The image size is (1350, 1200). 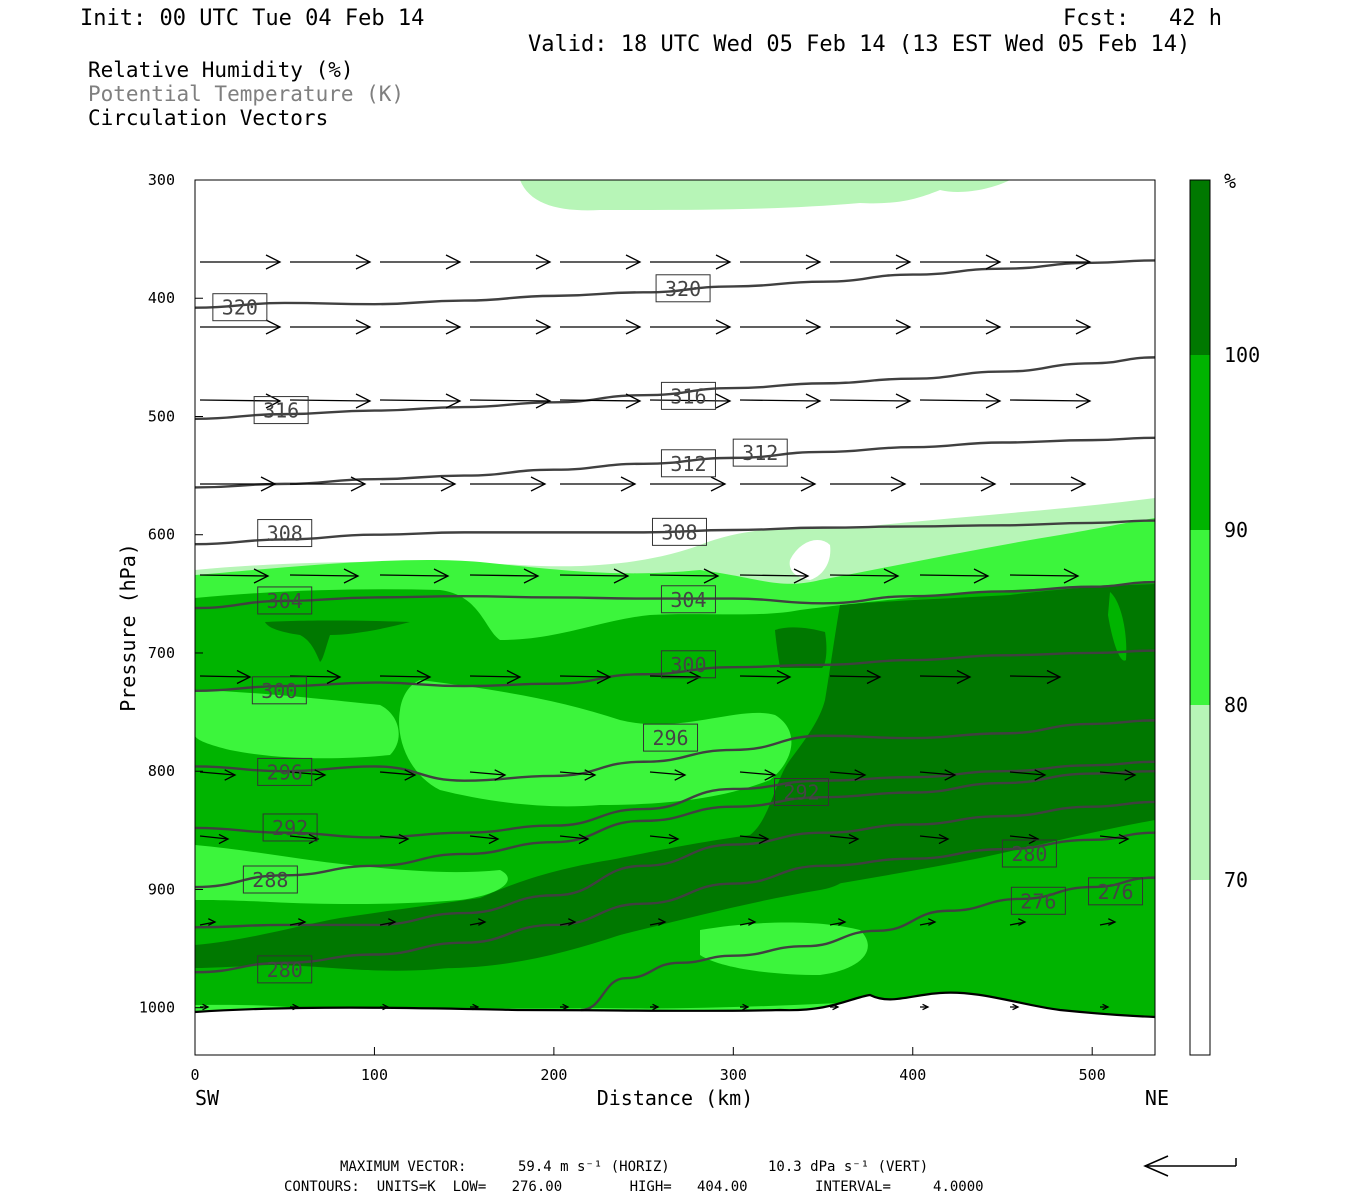 What do you see at coordinates (594, 1167) in the screenshot?
I see `max-vector-horiz: 59.4 m s⁻¹ (HORIZ)` at bounding box center [594, 1167].